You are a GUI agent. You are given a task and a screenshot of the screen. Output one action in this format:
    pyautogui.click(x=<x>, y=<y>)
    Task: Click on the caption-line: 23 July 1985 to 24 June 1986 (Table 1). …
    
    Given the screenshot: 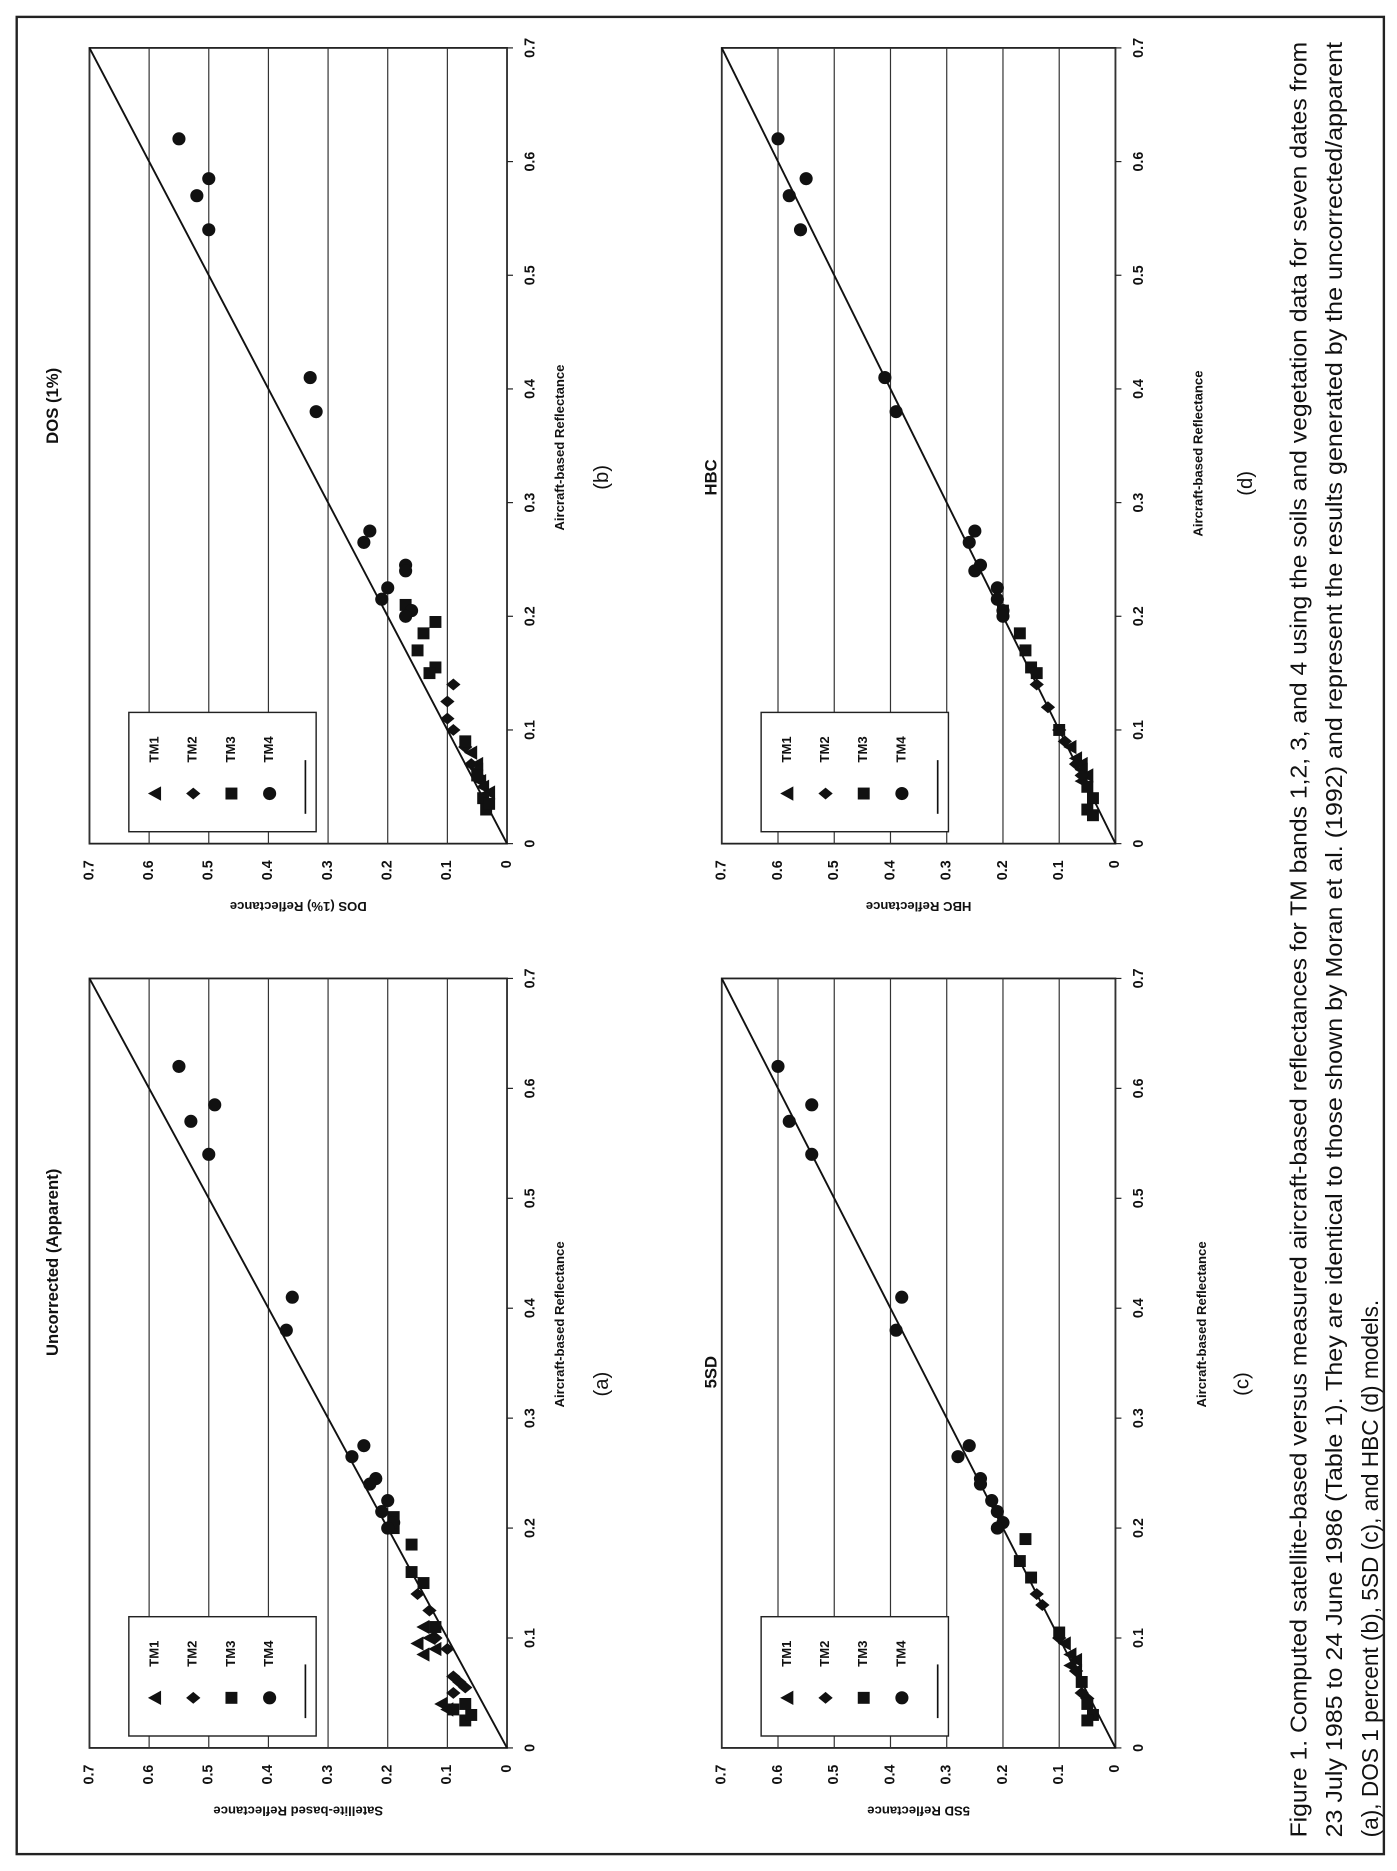 What is the action you would take?
    pyautogui.click(x=1334, y=939)
    